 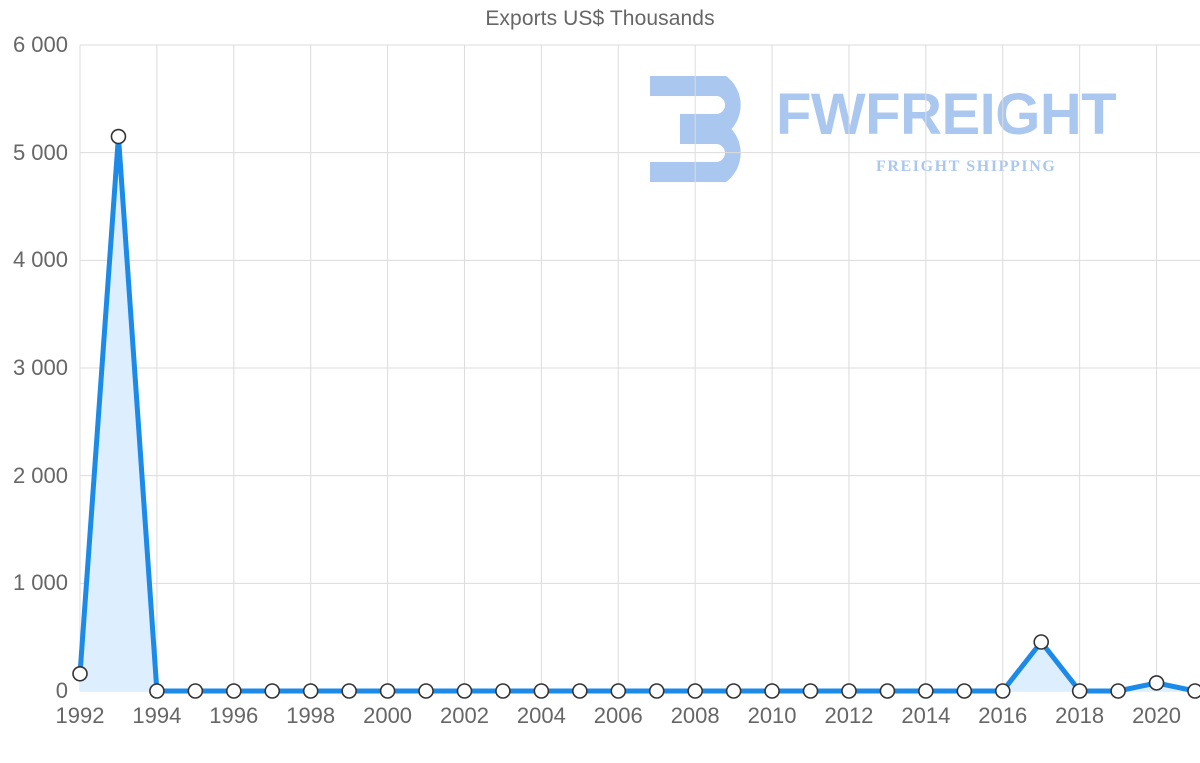 What do you see at coordinates (387, 691) in the screenshot?
I see `data-point-2000` at bounding box center [387, 691].